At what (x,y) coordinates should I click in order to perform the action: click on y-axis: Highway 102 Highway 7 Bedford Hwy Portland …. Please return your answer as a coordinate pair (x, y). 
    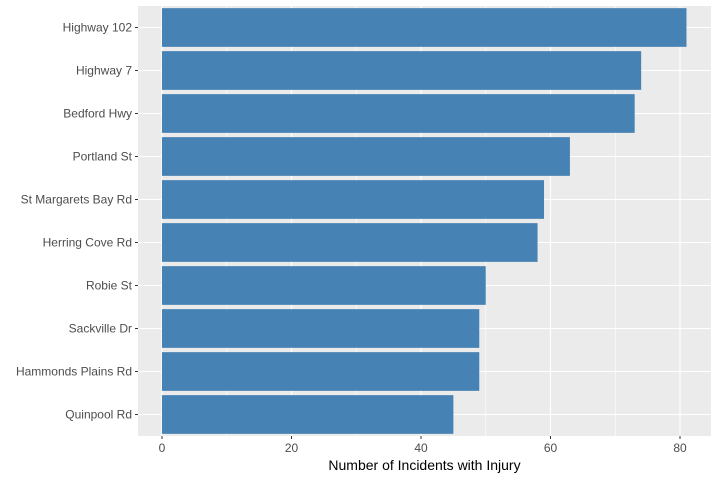
    Looking at the image, I should click on (77, 221).